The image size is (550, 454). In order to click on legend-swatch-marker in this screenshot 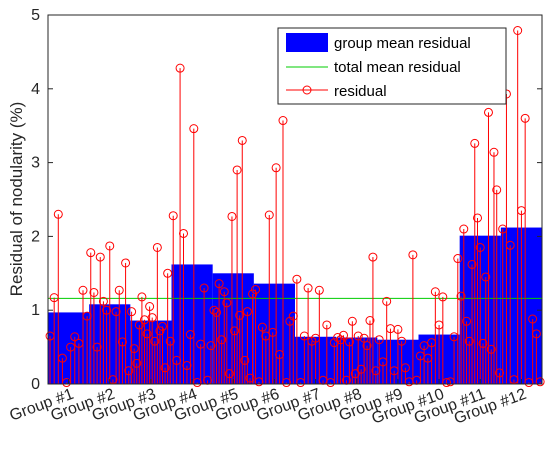, I will do `click(307, 90)`.